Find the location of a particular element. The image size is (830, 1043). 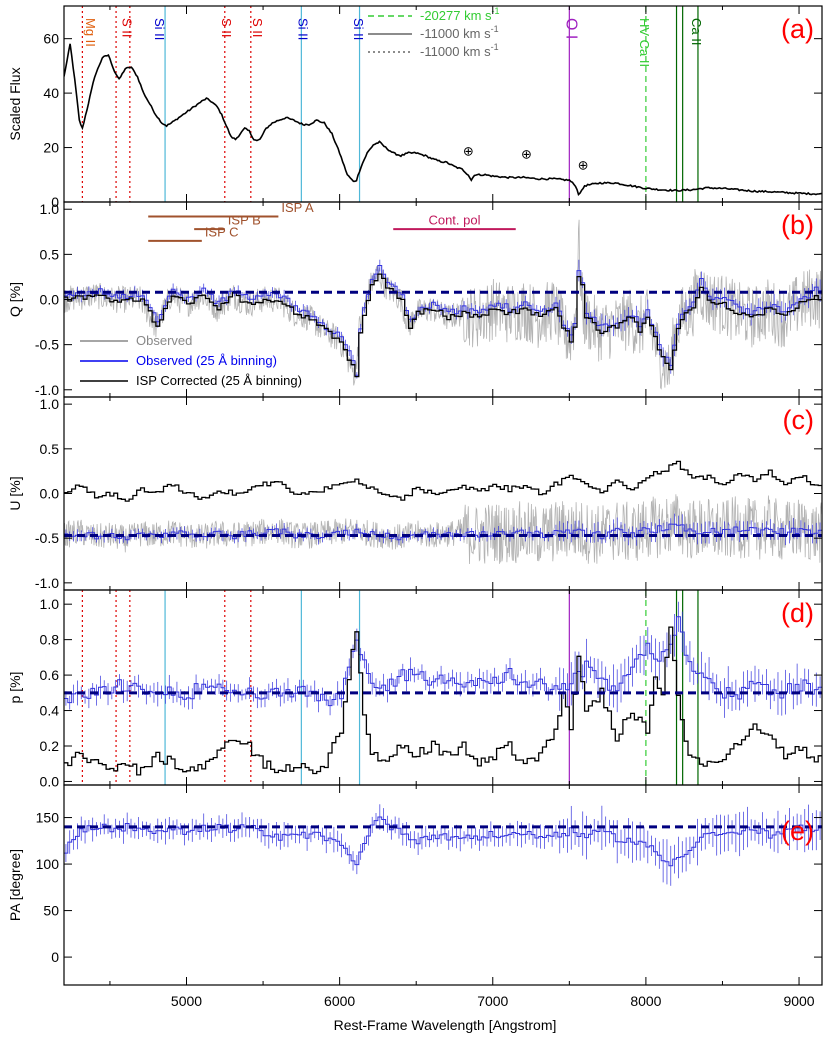

legend-a-text-0: -20277 km s is located at coordinates (456, 15).